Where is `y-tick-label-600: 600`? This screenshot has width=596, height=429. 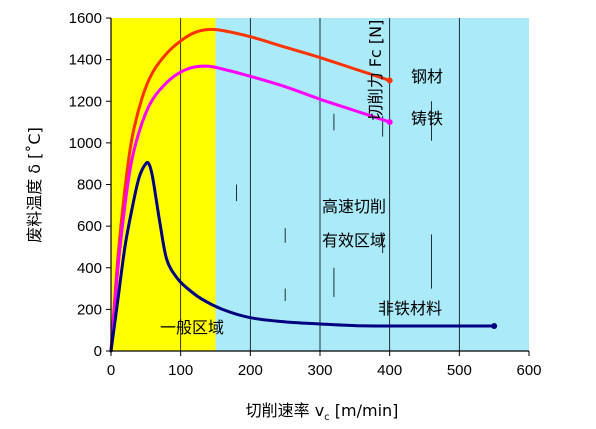 y-tick-label-600: 600 is located at coordinates (89, 226).